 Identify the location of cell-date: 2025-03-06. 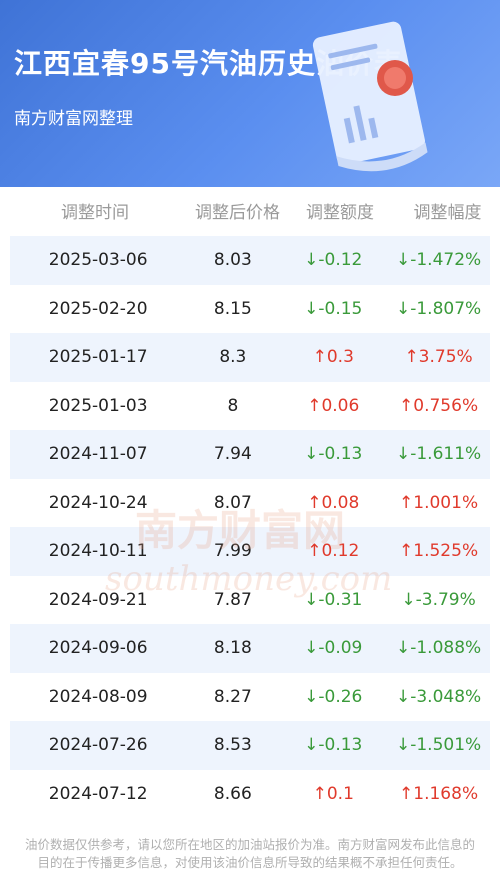
(98, 260).